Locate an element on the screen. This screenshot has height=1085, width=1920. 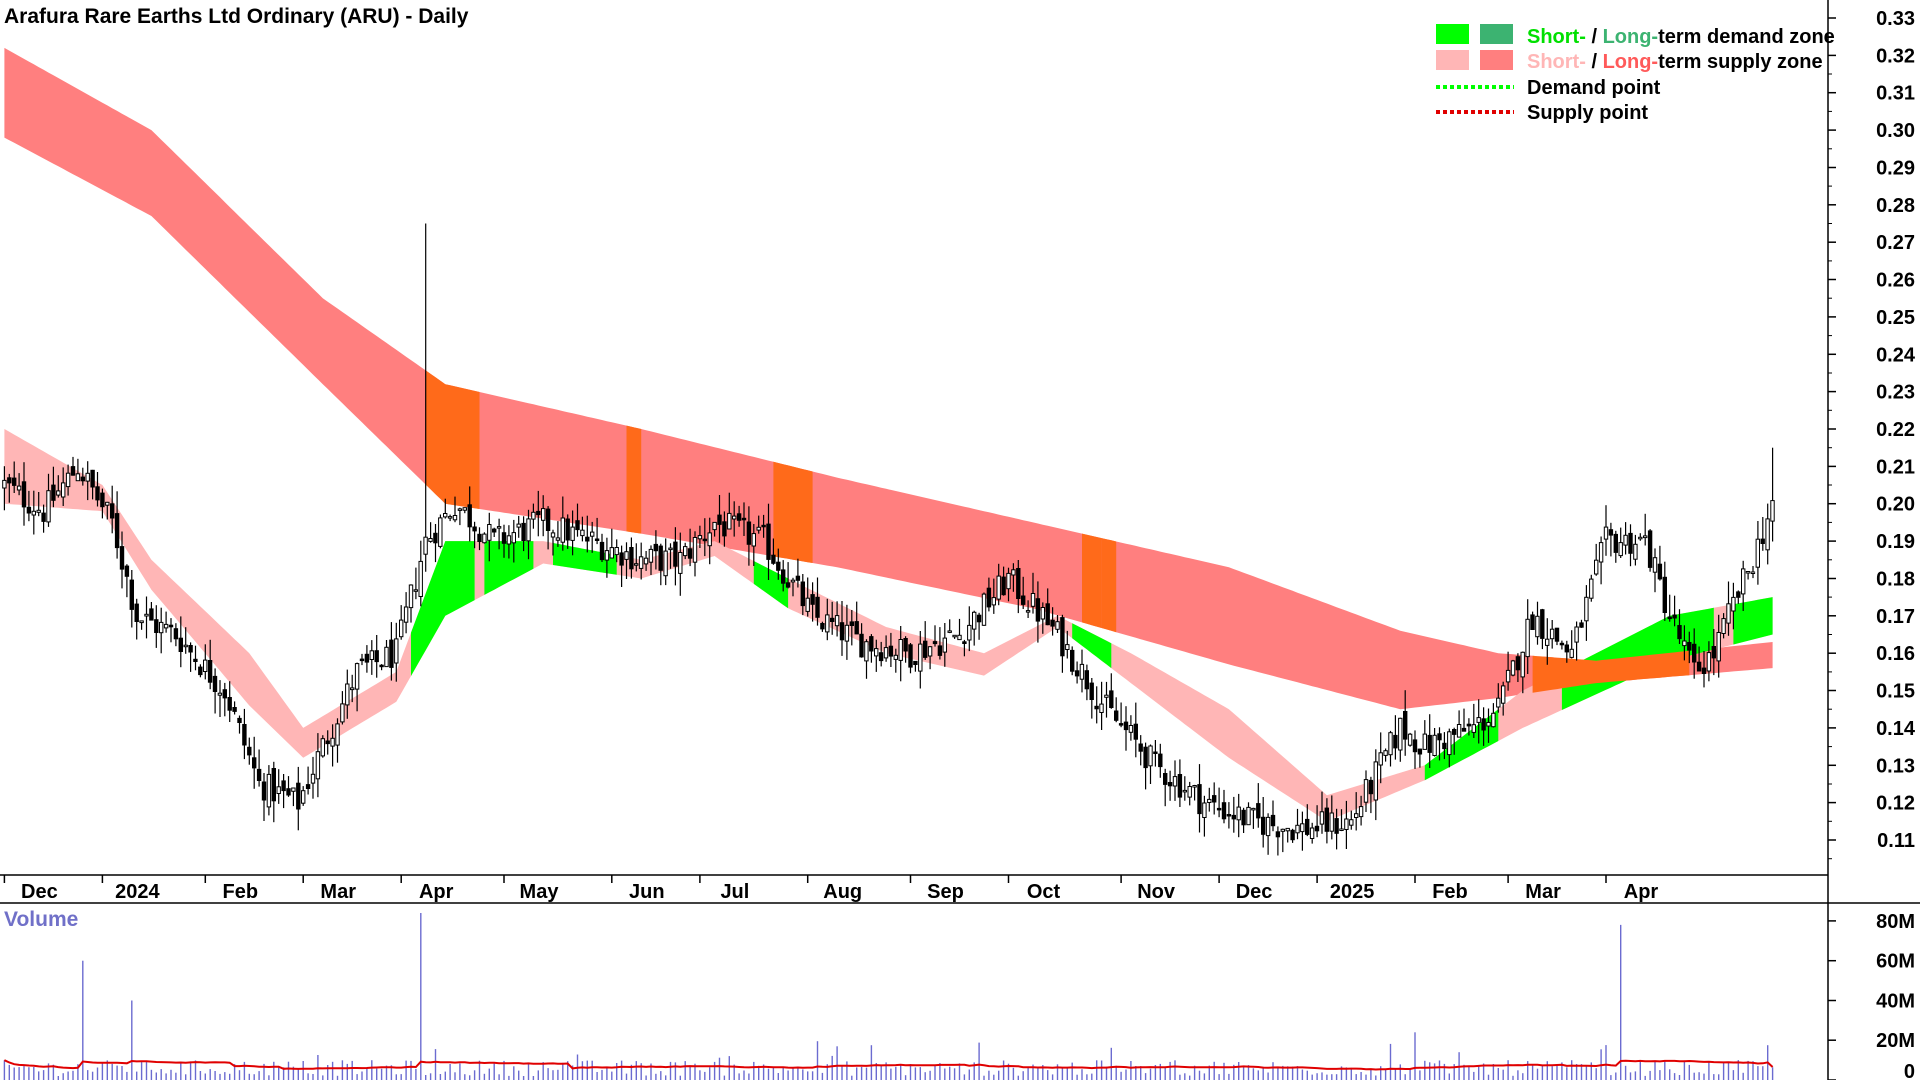
price-tick-label: 0.11 is located at coordinates (1896, 841).